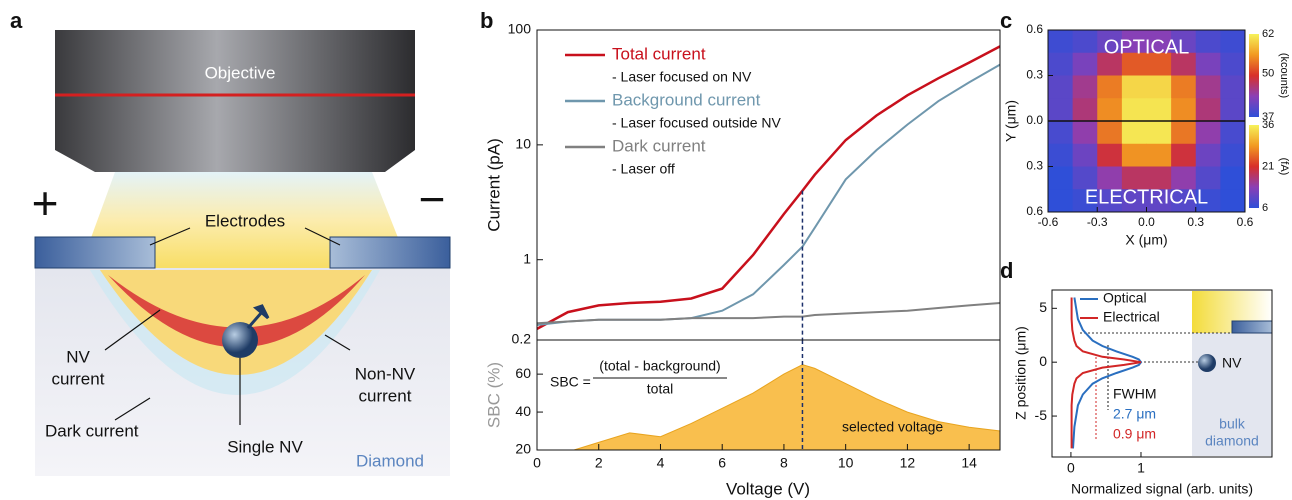  What do you see at coordinates (385, 395) in the screenshot?
I see `non-nv-current-label: current` at bounding box center [385, 395].